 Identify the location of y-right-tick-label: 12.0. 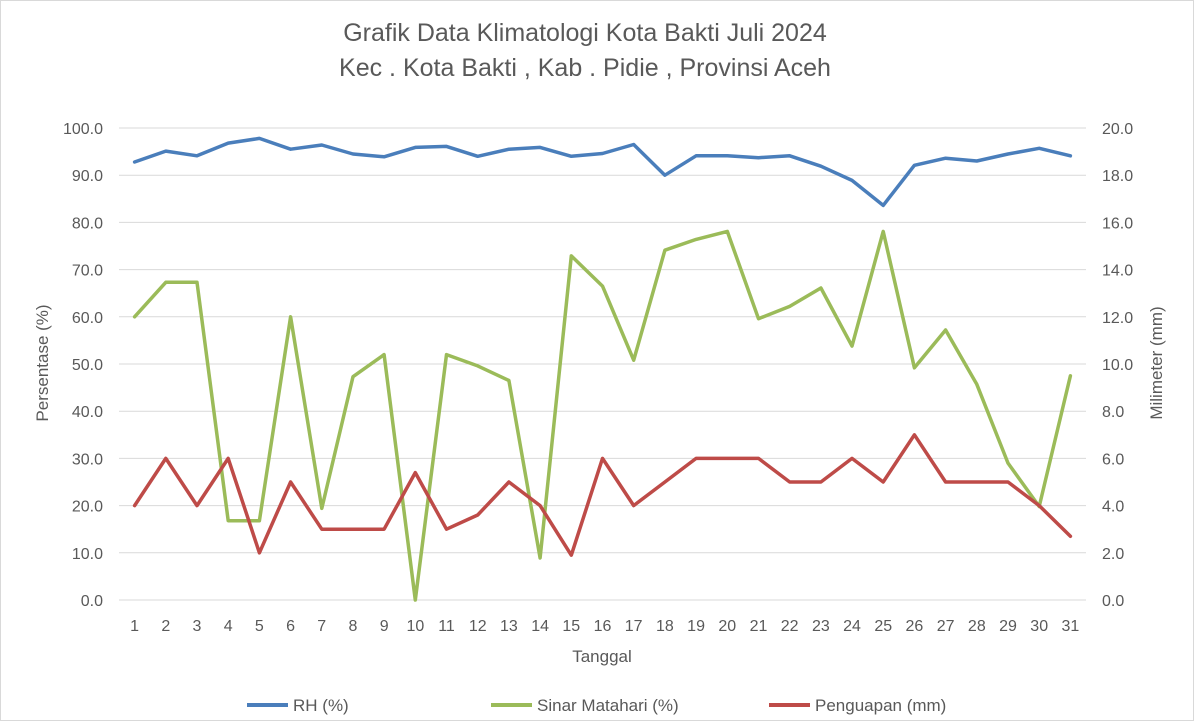
(1117, 318).